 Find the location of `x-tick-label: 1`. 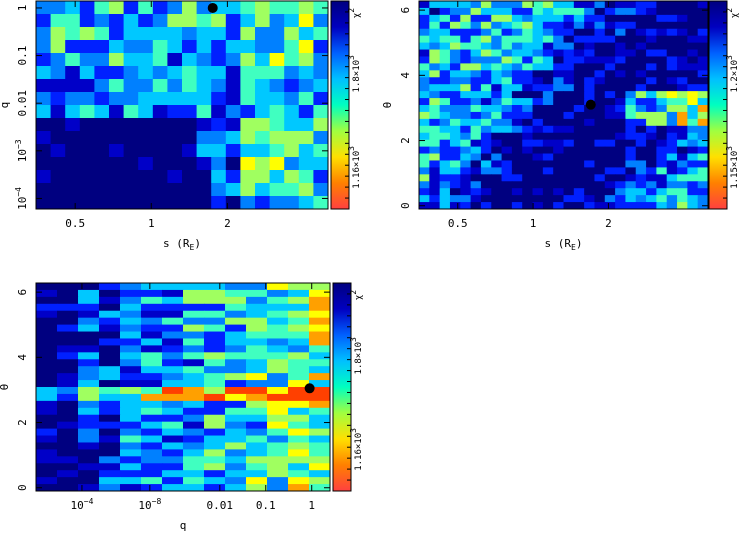

x-tick-label: 1 is located at coordinates (533, 223).